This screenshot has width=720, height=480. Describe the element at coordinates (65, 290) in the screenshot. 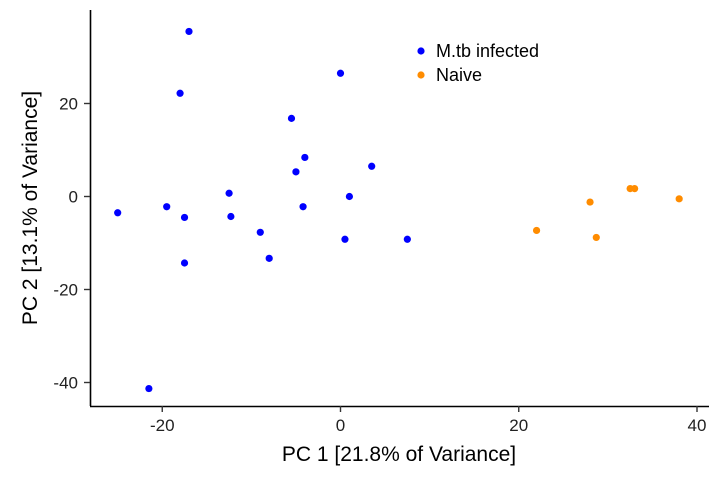

I see `y-tick-label: -20` at that location.